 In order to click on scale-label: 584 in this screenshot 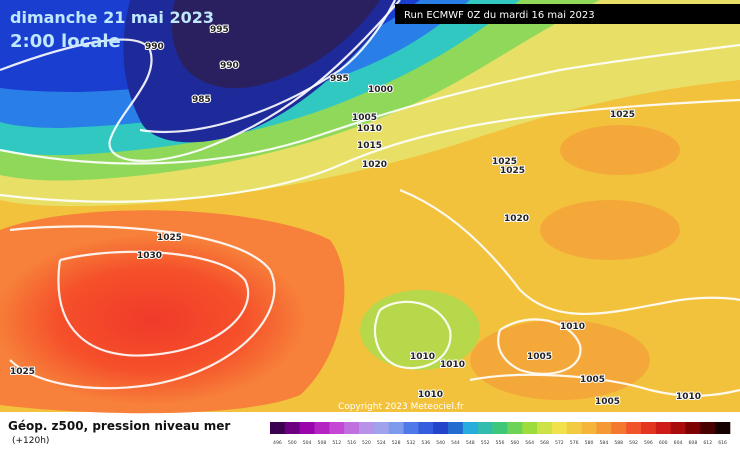, I will do `click(603, 443)`.